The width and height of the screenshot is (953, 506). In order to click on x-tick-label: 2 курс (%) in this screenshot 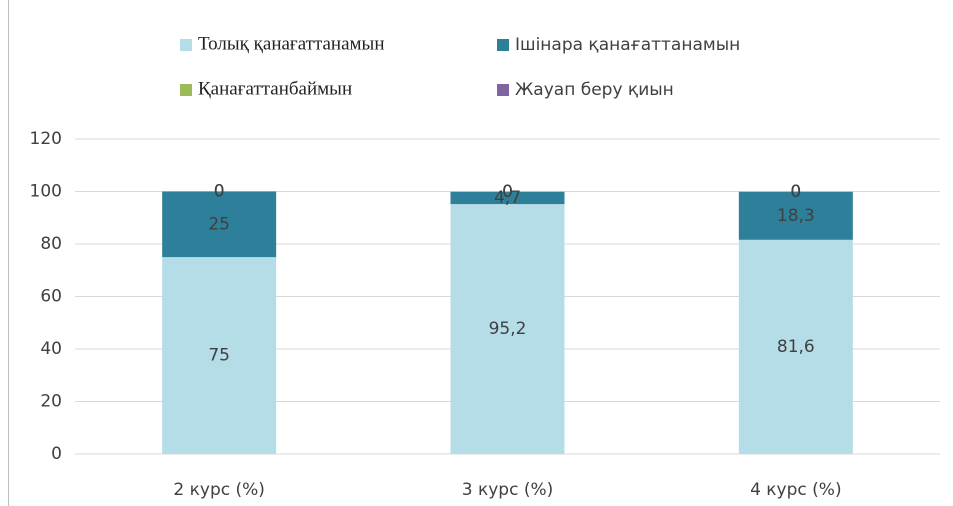, I will do `click(219, 490)`.